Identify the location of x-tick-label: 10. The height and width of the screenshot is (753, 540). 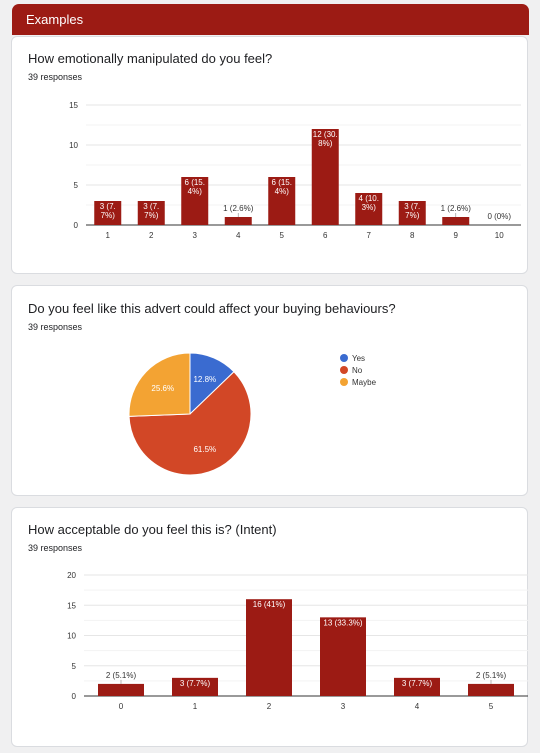
(499, 235).